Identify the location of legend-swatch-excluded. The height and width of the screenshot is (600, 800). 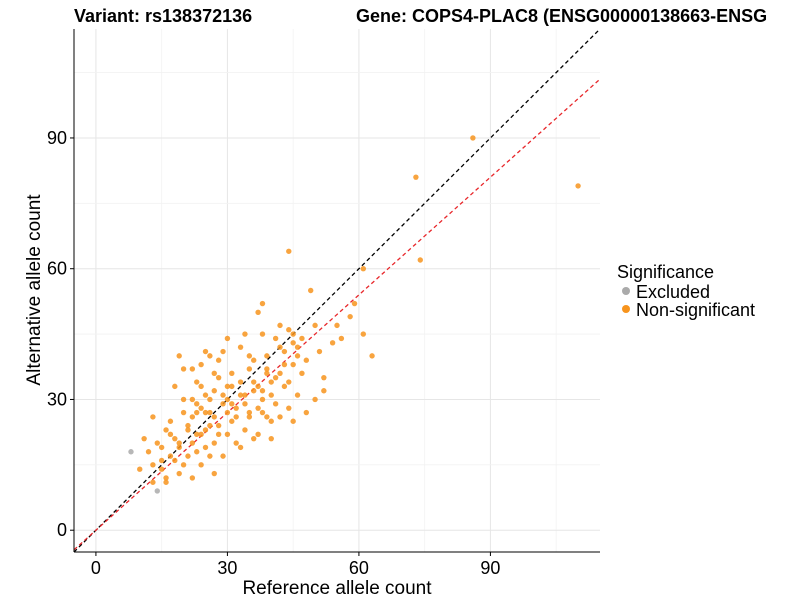
(626, 291).